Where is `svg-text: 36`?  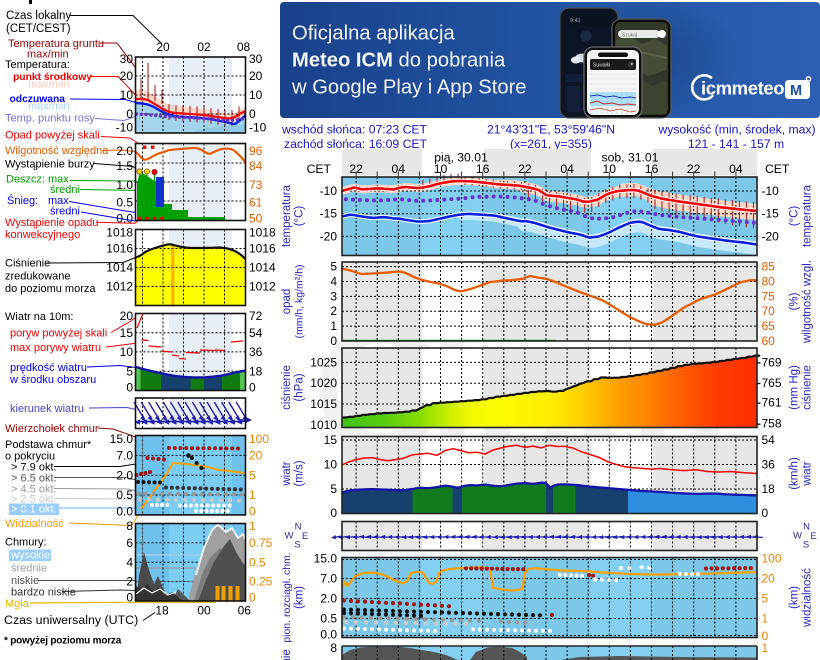 svg-text: 36 is located at coordinates (256, 352).